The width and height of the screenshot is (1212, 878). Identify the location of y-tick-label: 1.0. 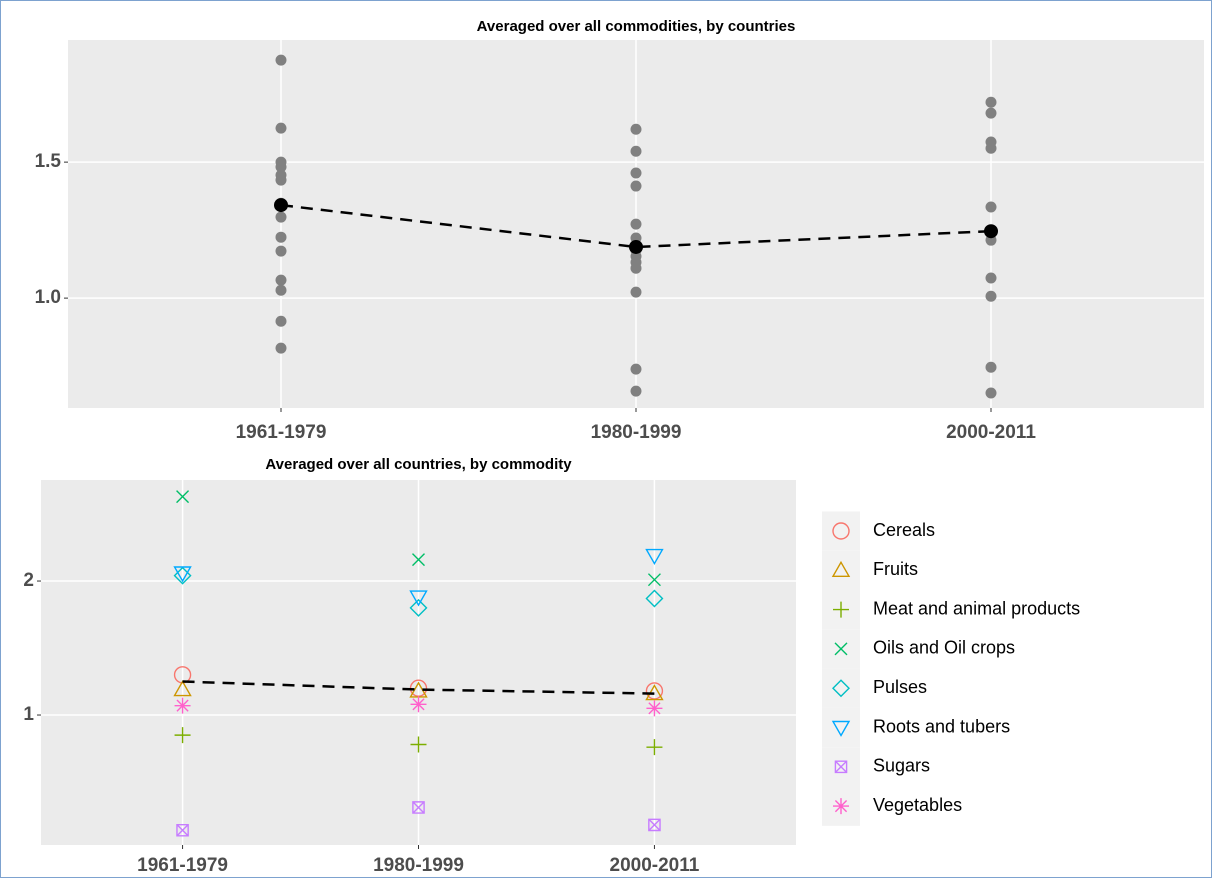
(48, 297).